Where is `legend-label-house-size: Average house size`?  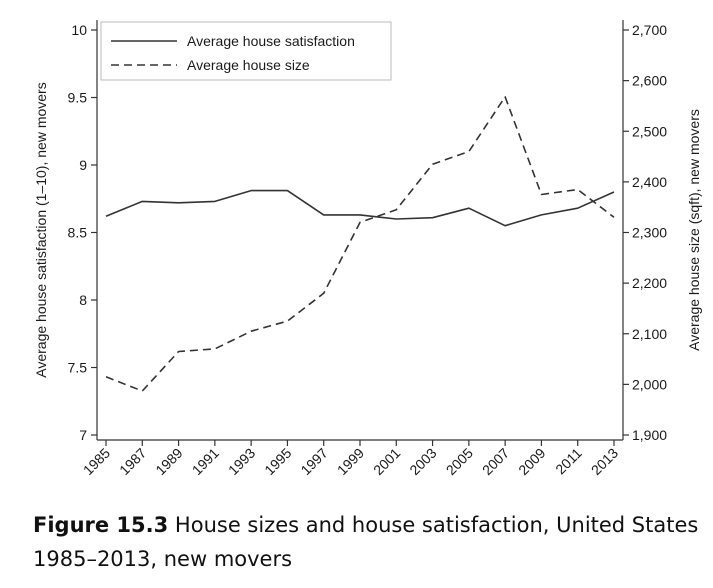
legend-label-house-size: Average house size is located at coordinates (248, 65).